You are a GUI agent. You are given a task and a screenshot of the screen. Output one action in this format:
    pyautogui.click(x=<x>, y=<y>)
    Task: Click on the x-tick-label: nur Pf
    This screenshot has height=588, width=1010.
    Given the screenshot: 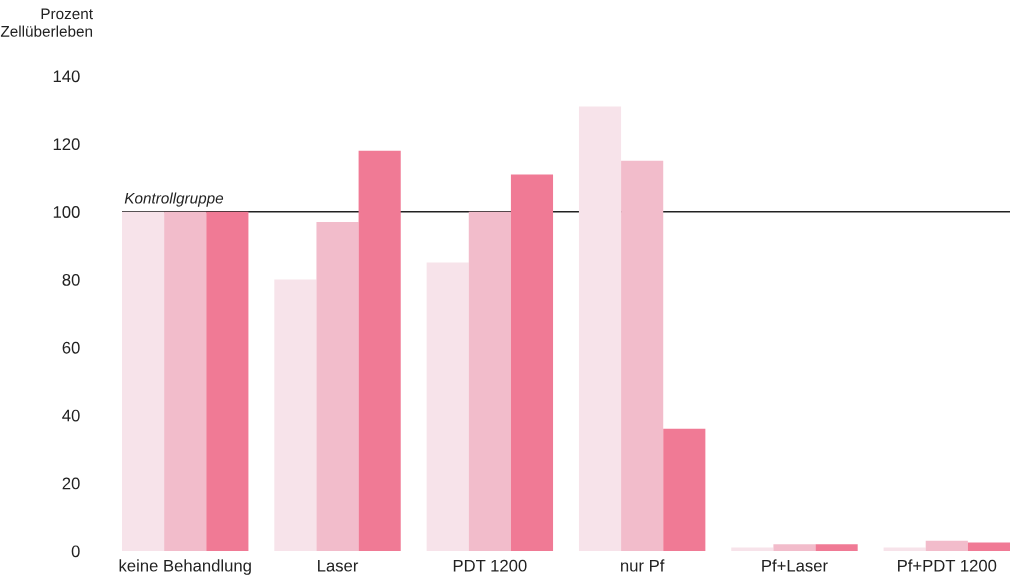 What is the action you would take?
    pyautogui.click(x=643, y=565)
    